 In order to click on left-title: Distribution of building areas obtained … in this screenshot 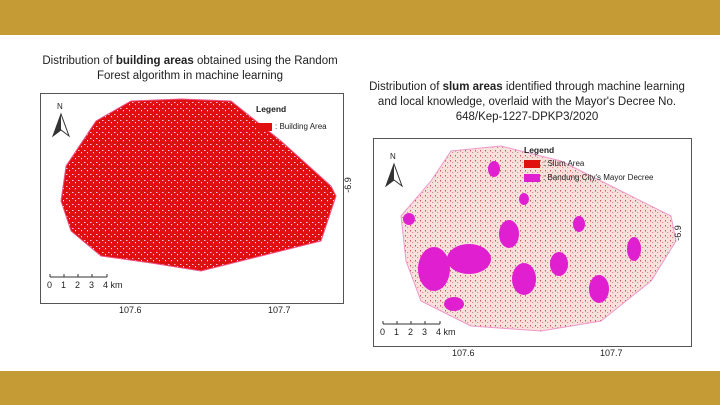, I will do `click(190, 69)`.